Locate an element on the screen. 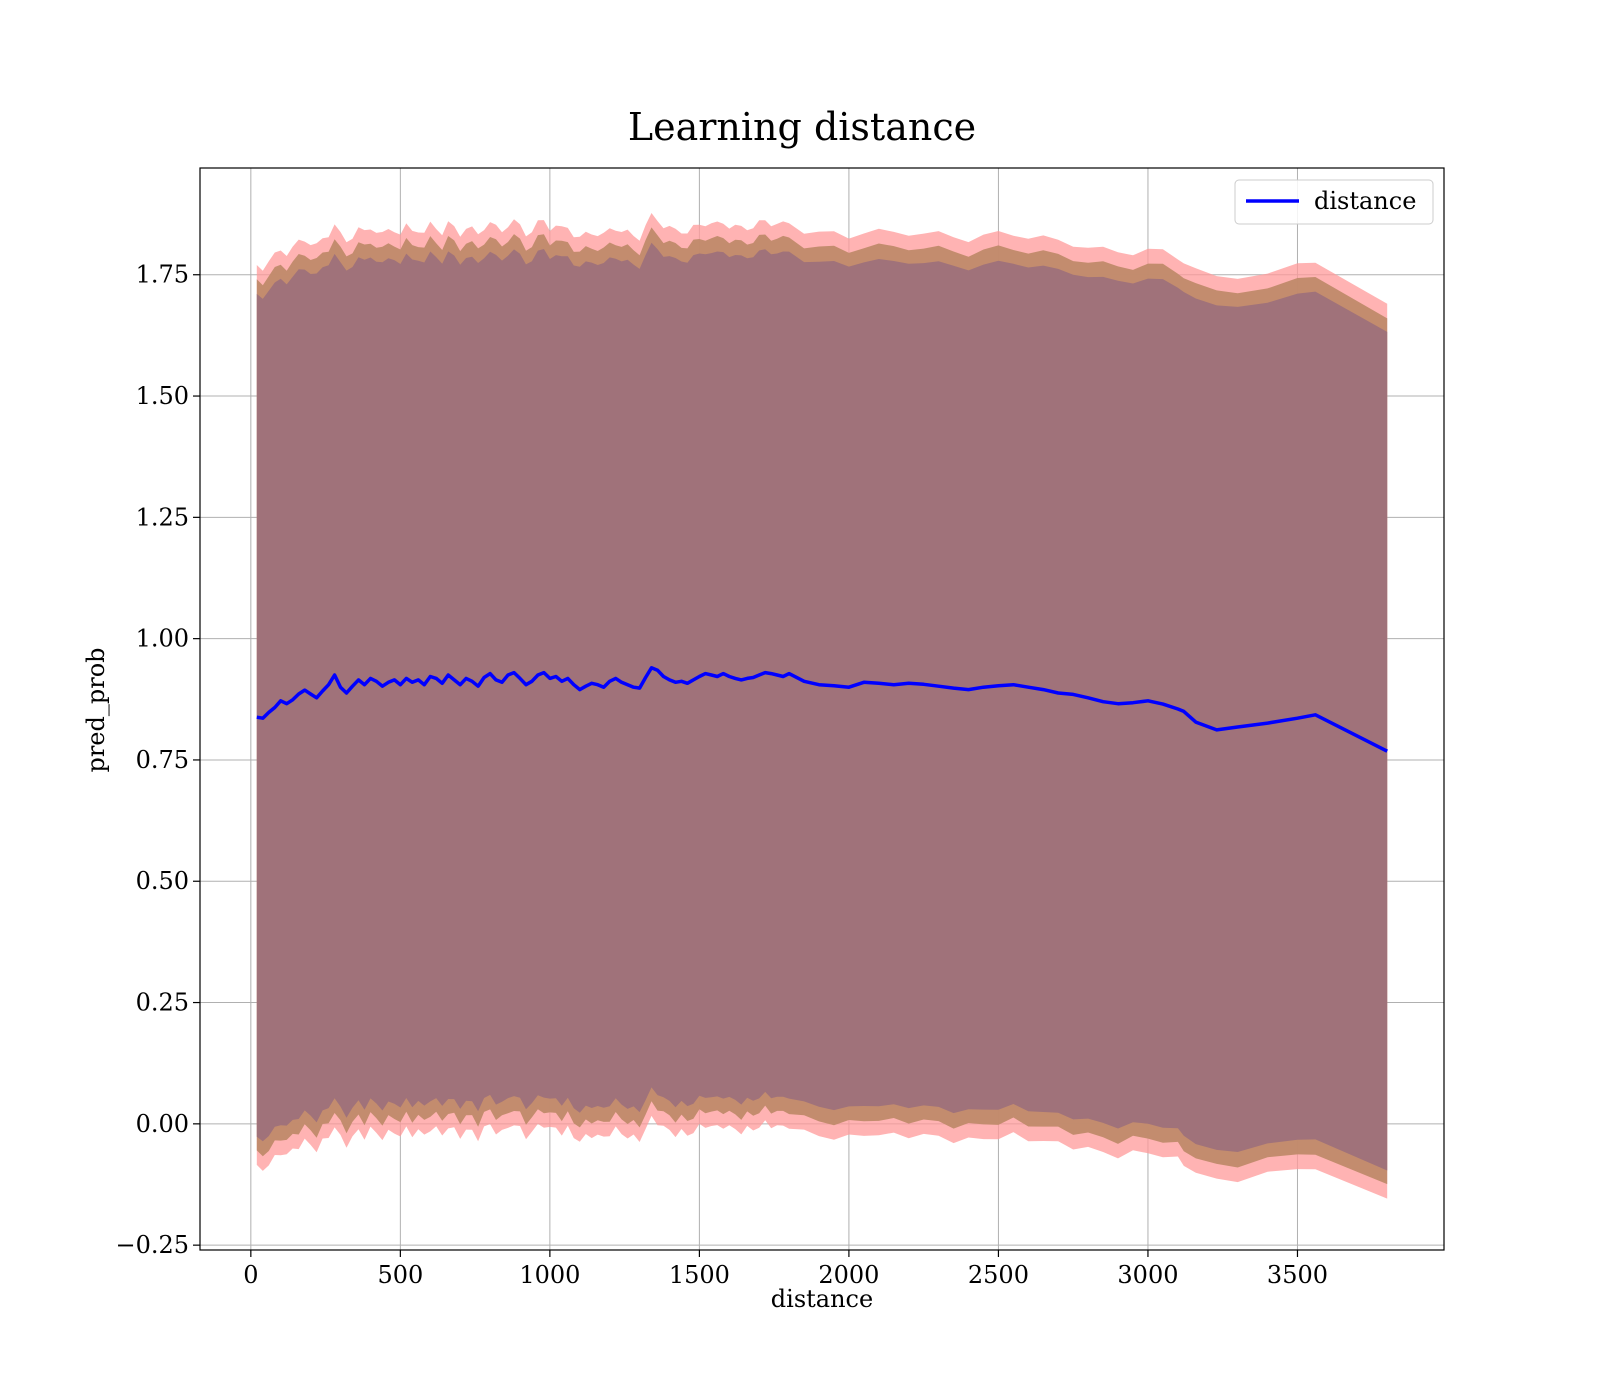 This screenshot has height=1400, width=1600. legend-box is located at coordinates (1334, 202).